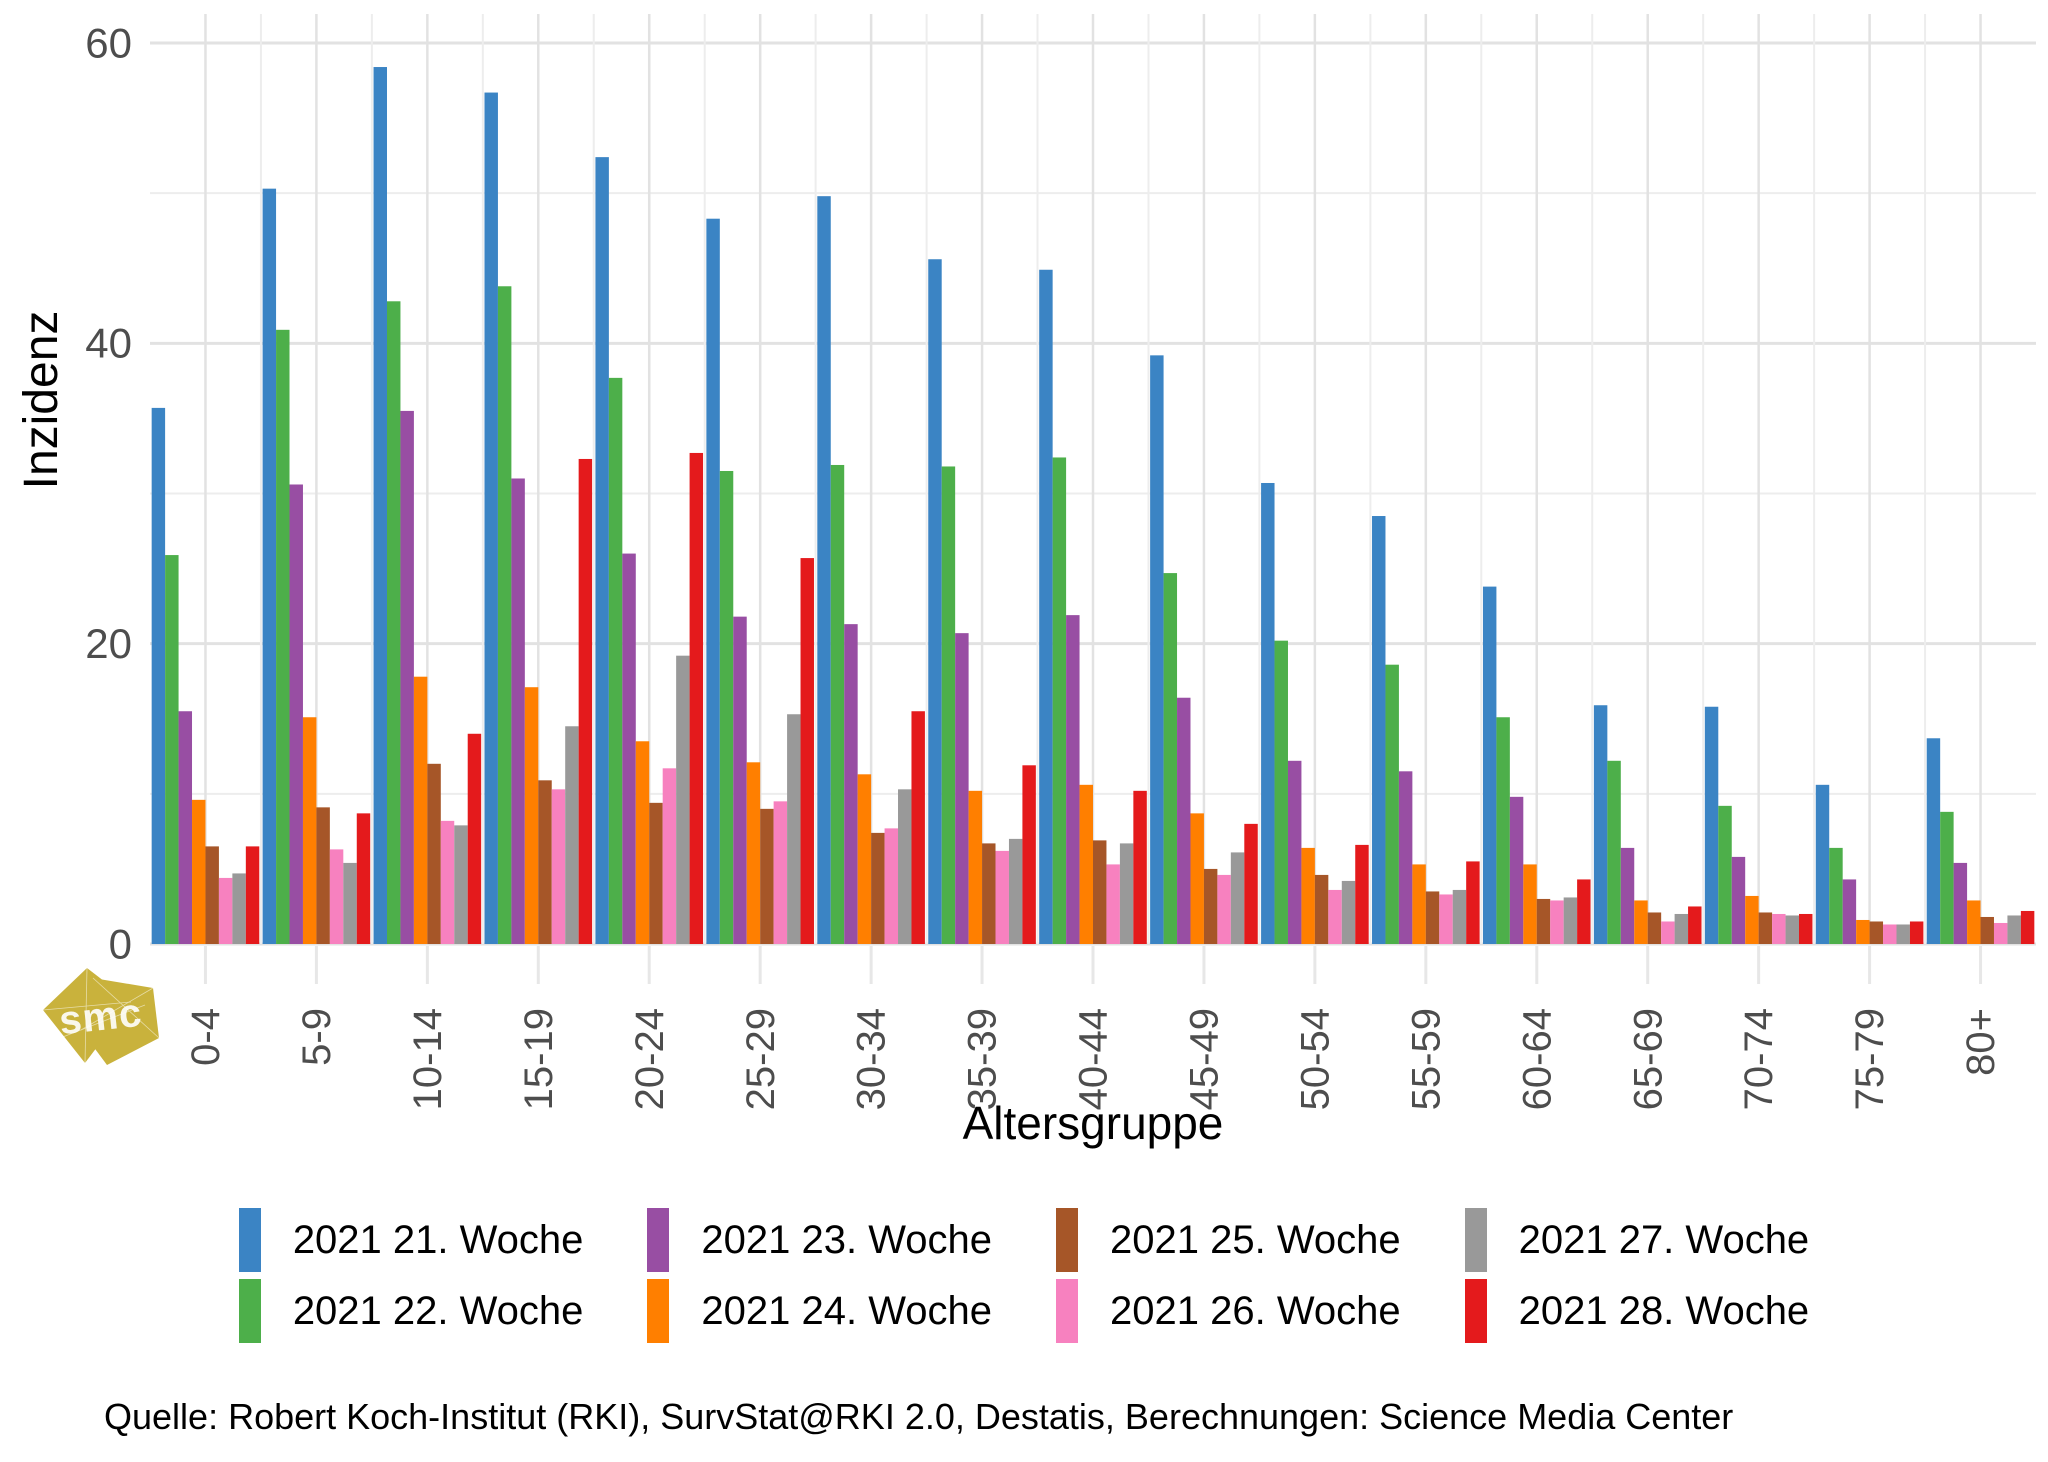 This screenshot has width=2048, height=1462. Describe the element at coordinates (1636, 1311) in the screenshot. I see `legend-item: 2021 28. Woche` at that location.